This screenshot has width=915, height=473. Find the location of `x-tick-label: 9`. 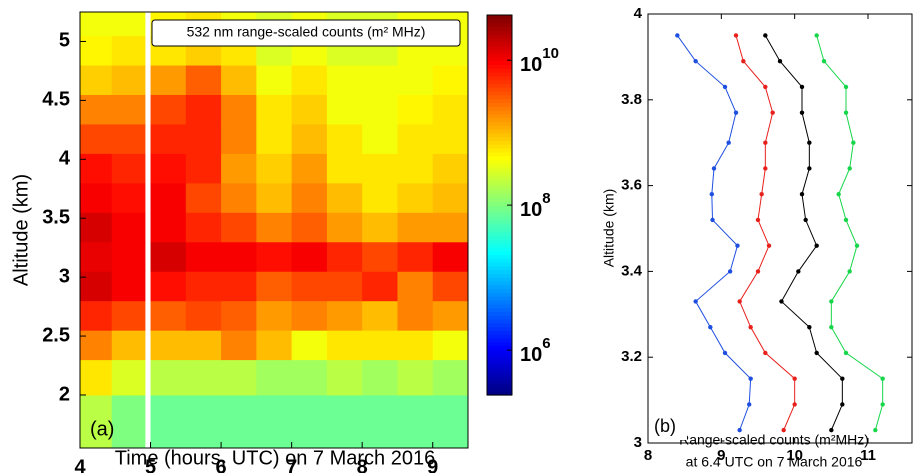

x-tick-label: 9 is located at coordinates (432, 464).